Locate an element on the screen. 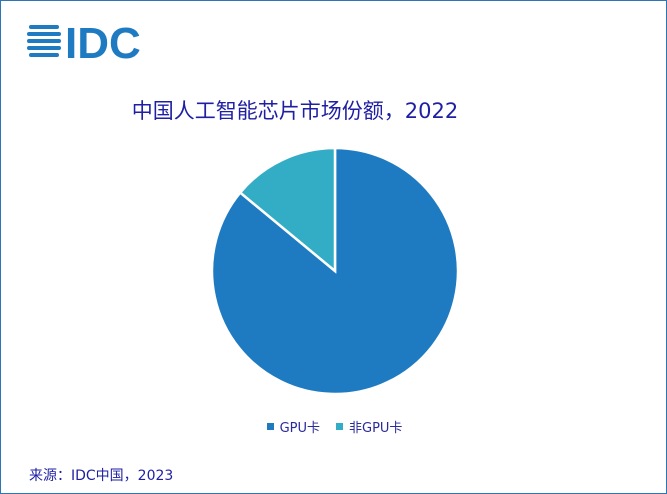 This screenshot has width=667, height=494. legend-item: GPU卡 is located at coordinates (293, 426).